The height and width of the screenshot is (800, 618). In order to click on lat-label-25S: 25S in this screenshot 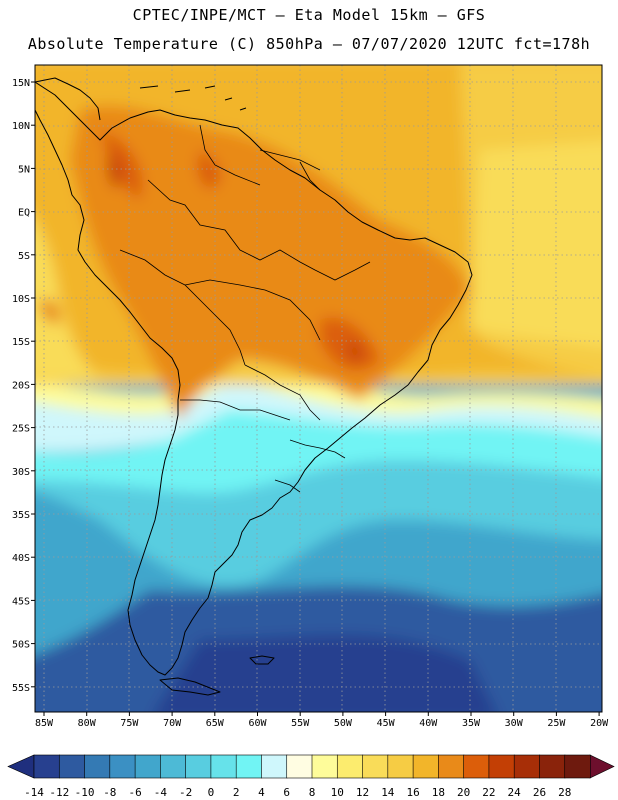, I will do `click(21, 429)`.